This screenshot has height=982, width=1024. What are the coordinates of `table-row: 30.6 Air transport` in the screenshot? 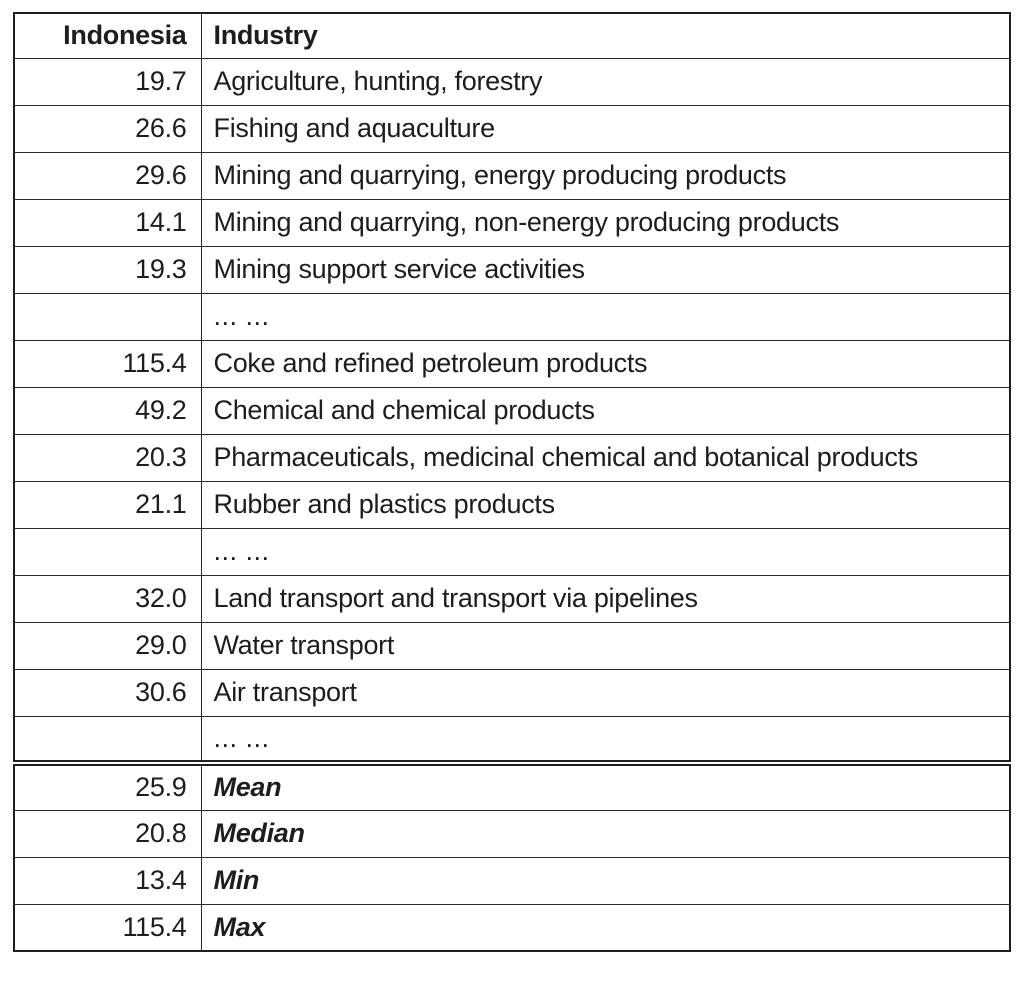 It's located at (512, 692).